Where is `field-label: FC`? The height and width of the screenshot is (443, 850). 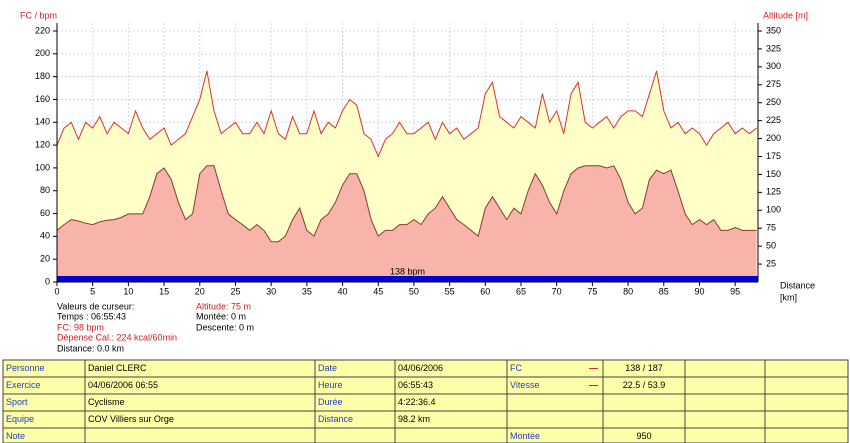
field-label: FC is located at coordinates (516, 368).